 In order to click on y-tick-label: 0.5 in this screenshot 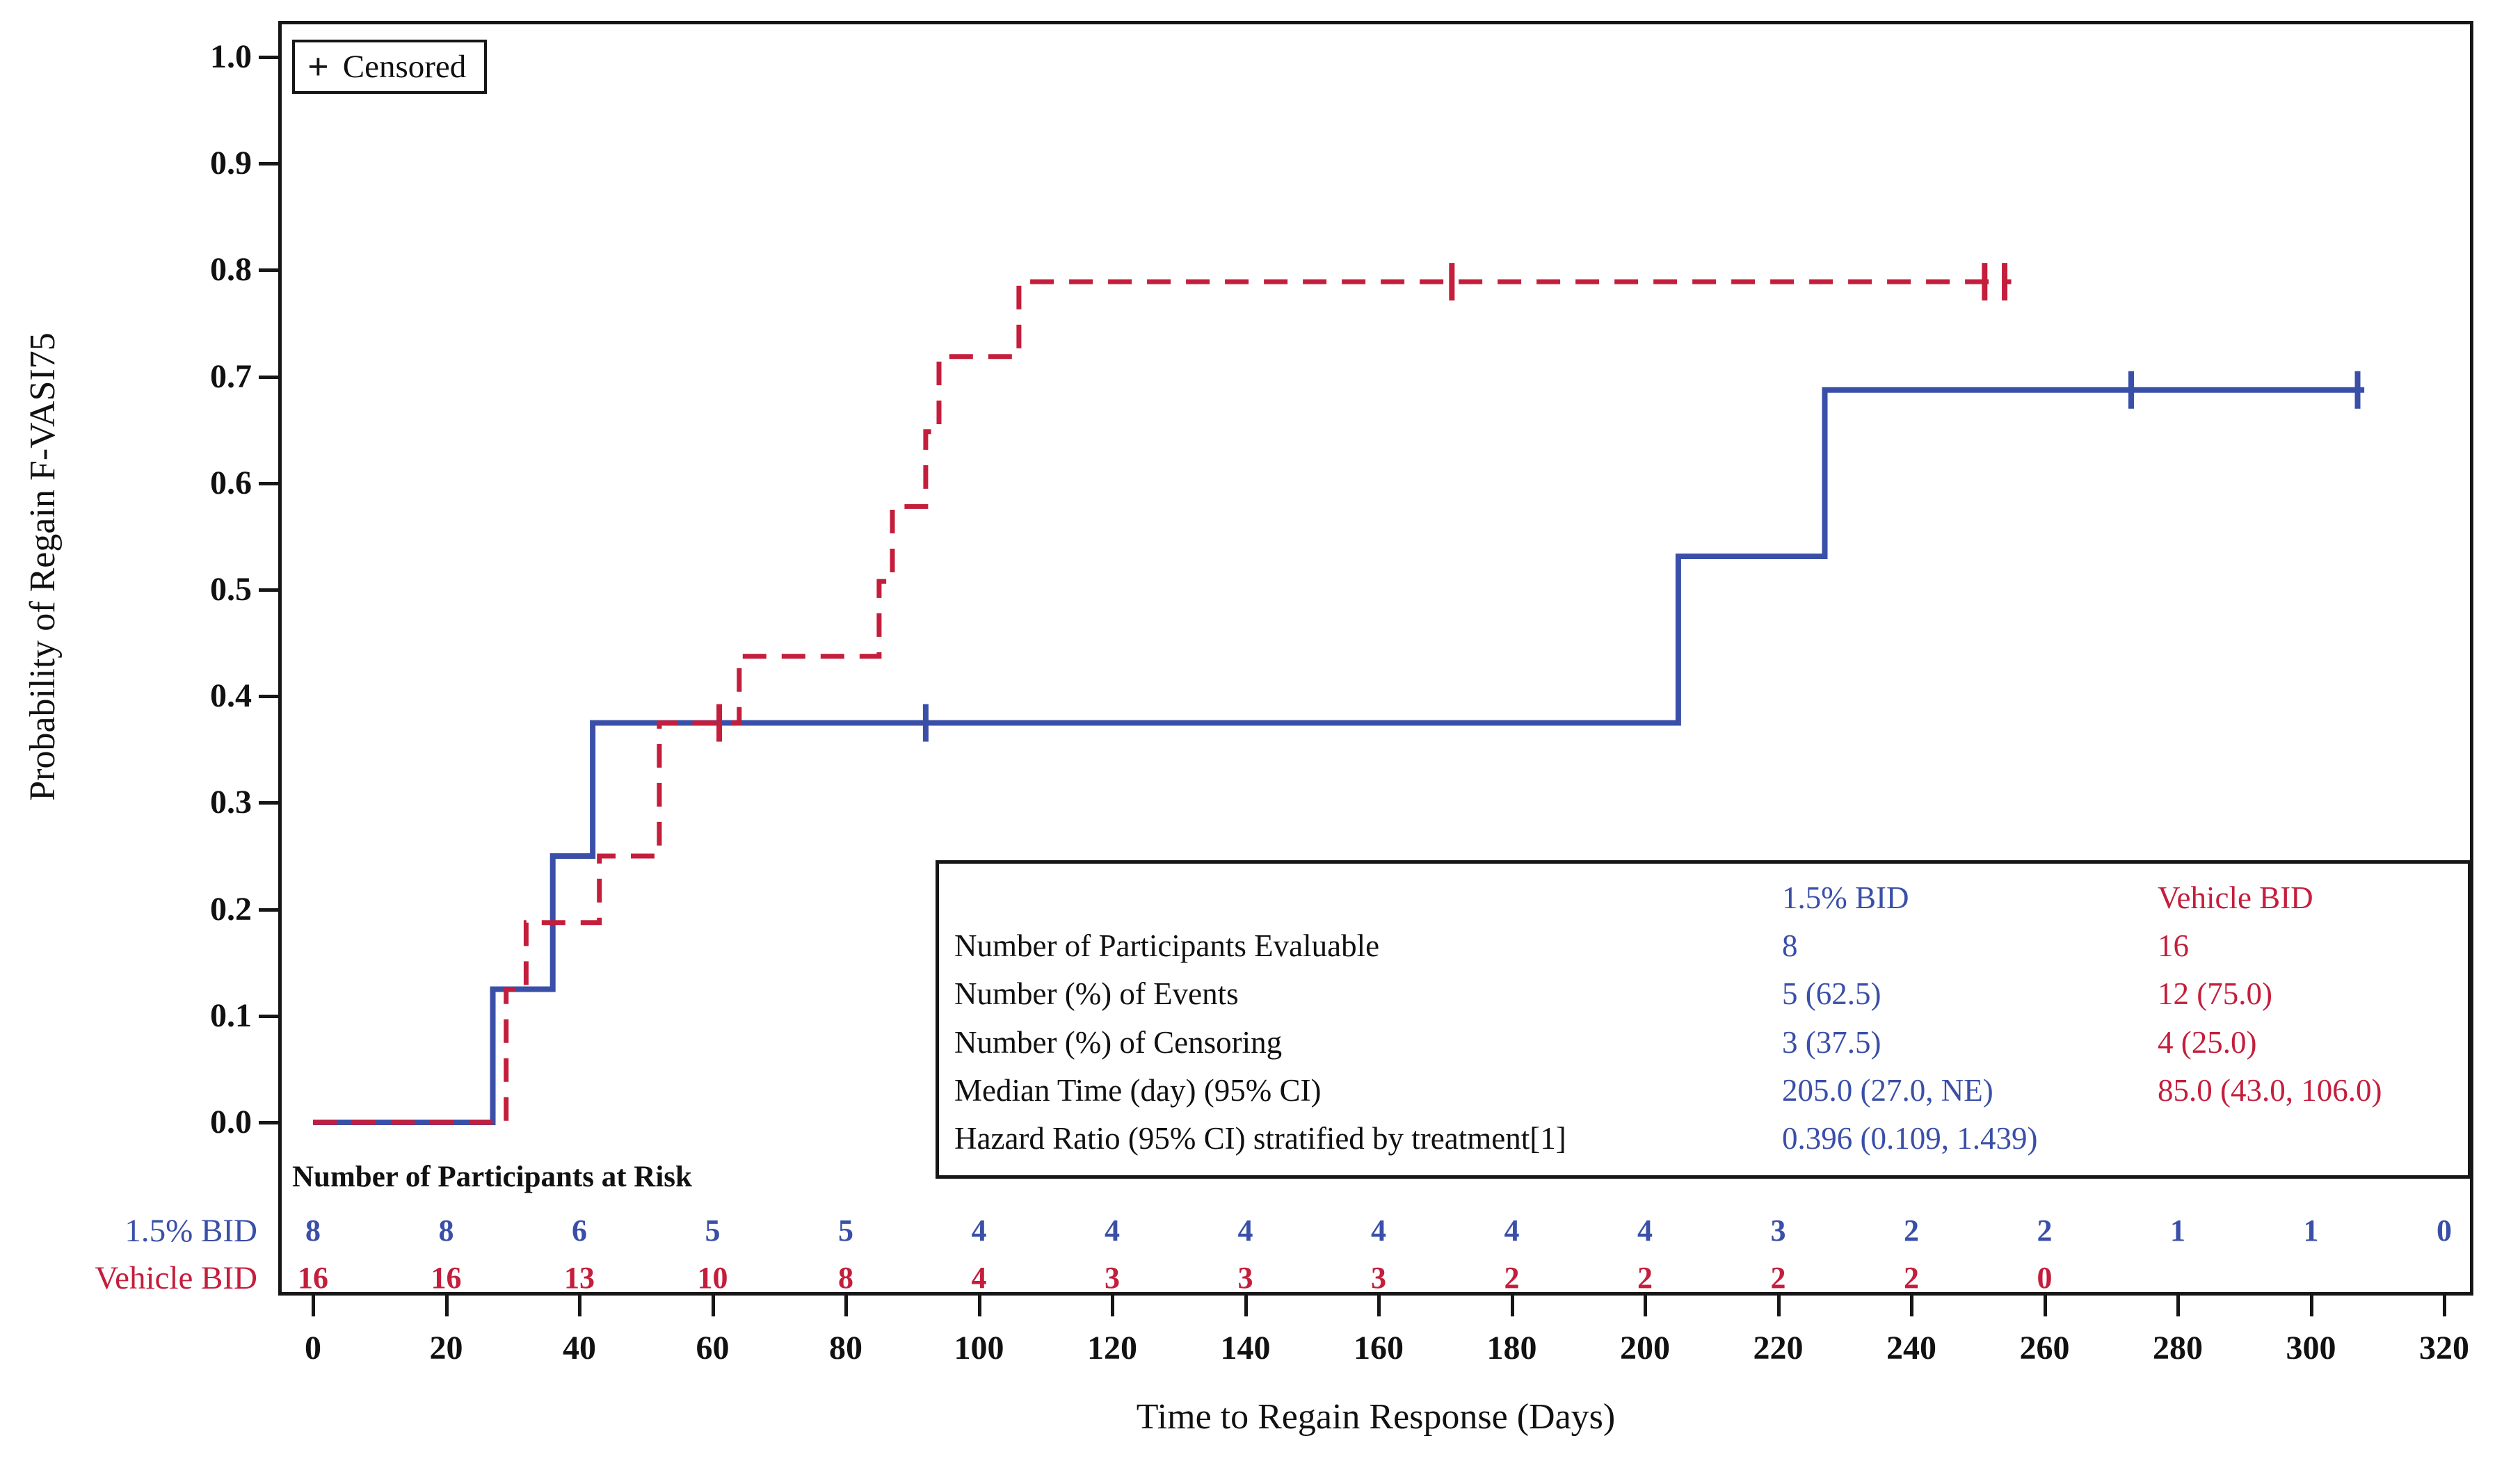, I will do `click(231, 589)`.